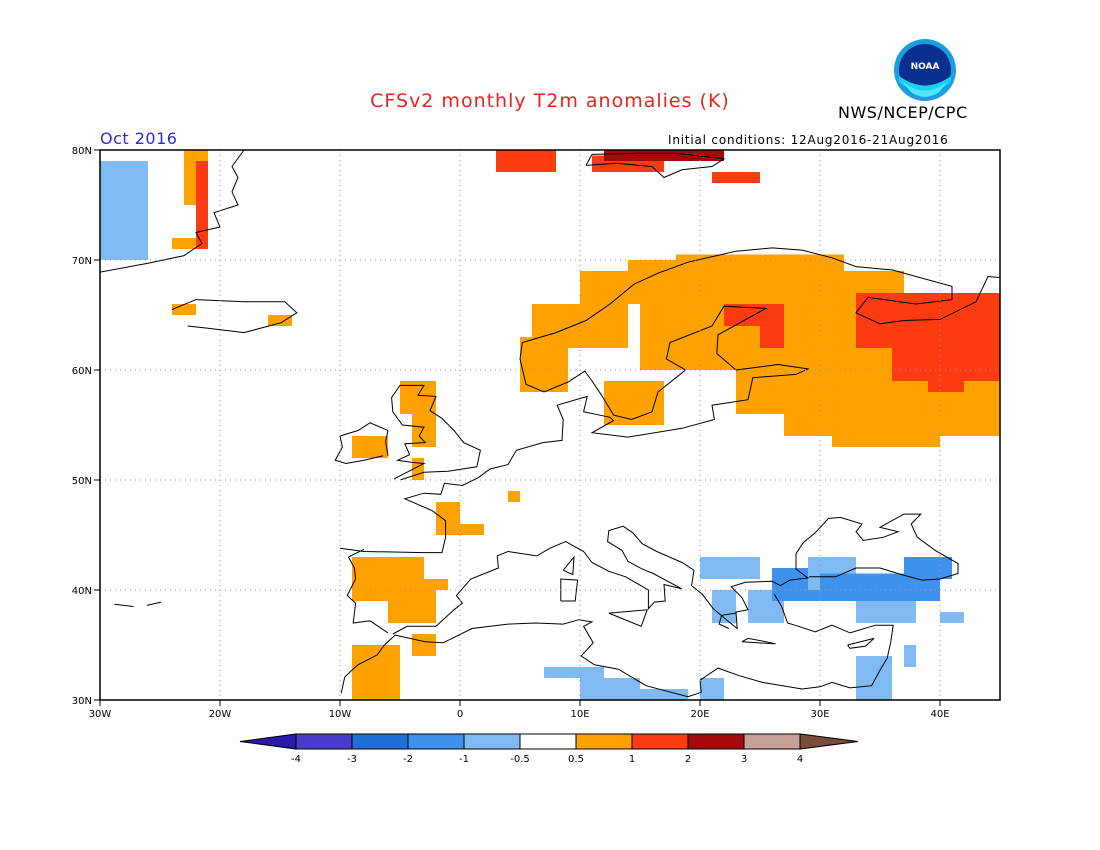 This screenshot has height=850, width=1100. What do you see at coordinates (688, 759) in the screenshot?
I see `colorbar-label: 2` at bounding box center [688, 759].